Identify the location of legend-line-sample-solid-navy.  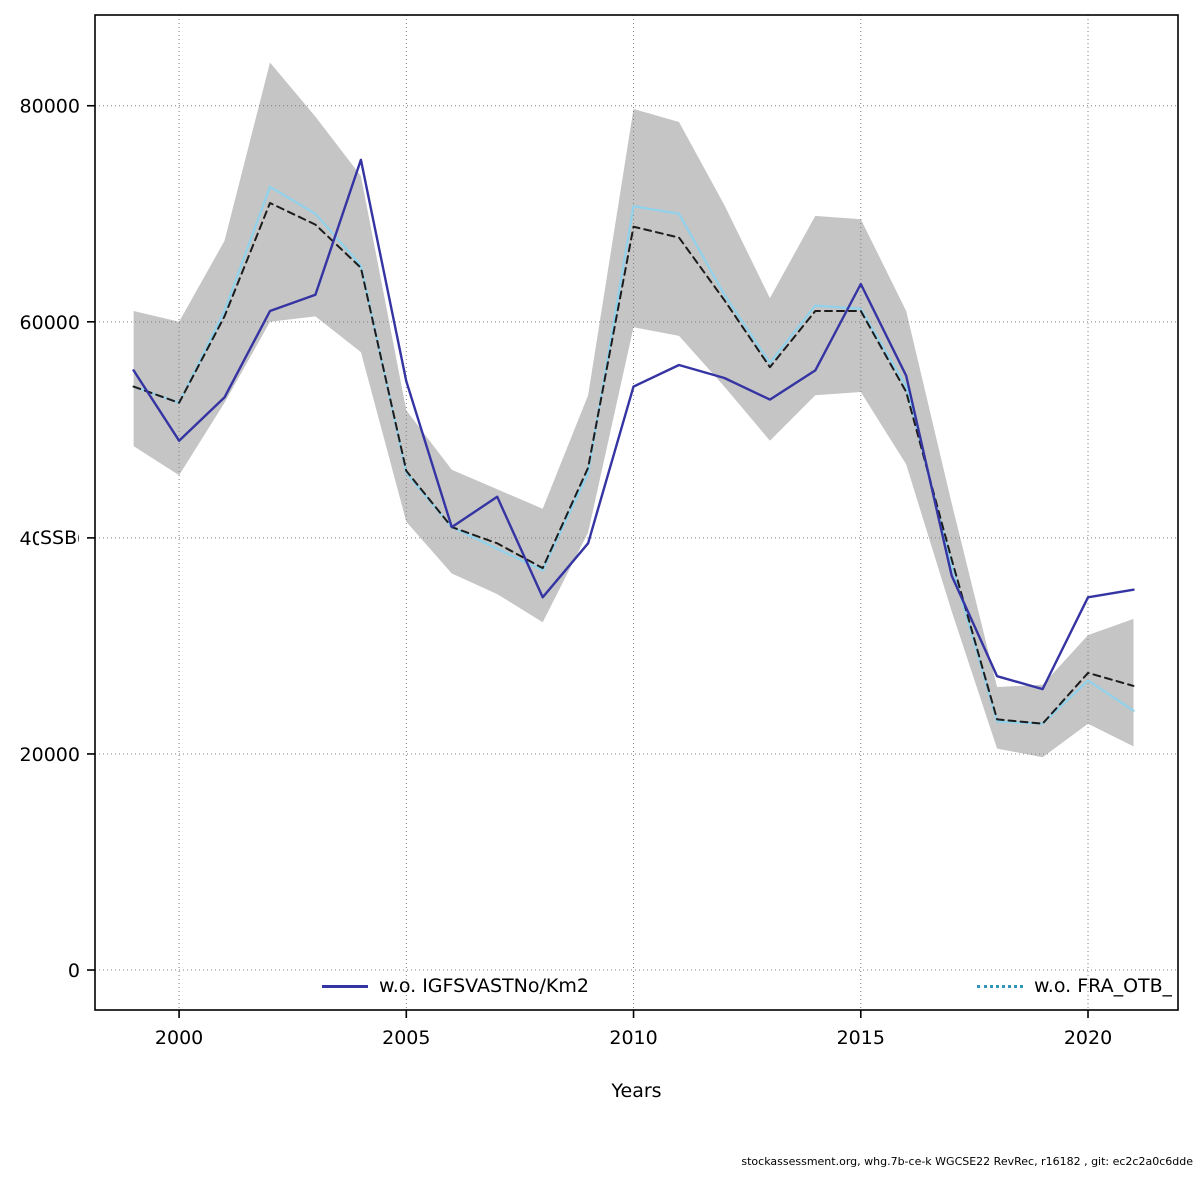
(345, 986).